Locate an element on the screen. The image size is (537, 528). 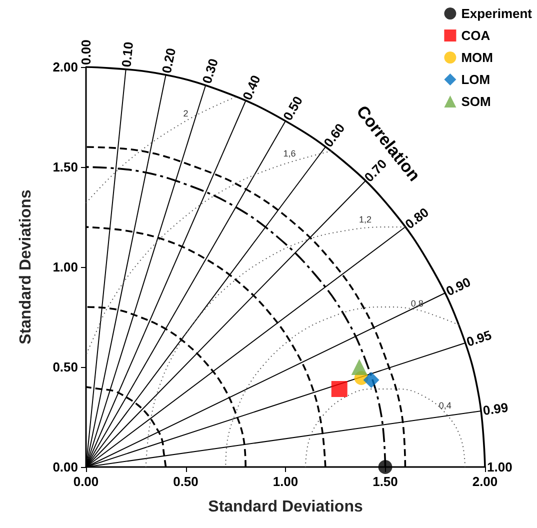
annotation: 0.90 is located at coordinates (458, 286).